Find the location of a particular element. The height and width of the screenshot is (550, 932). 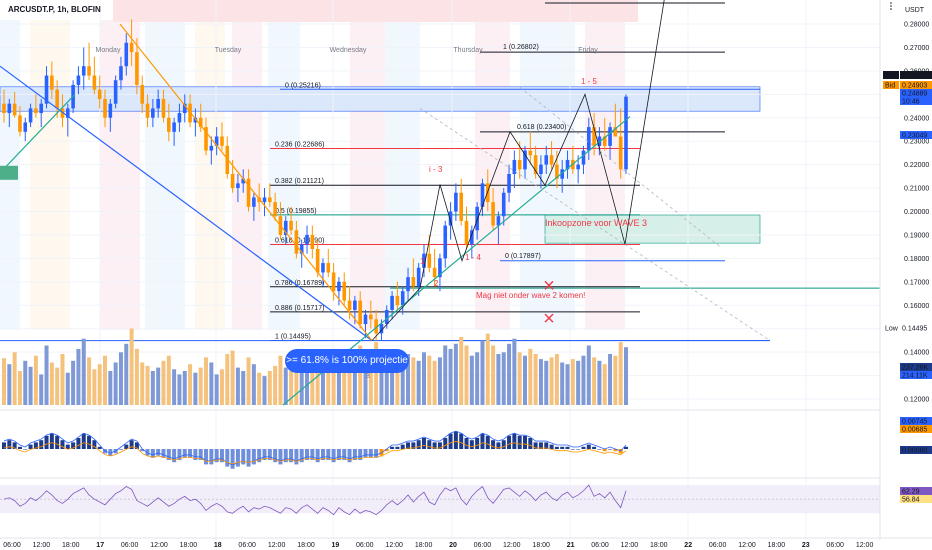

day-label: Monday is located at coordinates (108, 50).